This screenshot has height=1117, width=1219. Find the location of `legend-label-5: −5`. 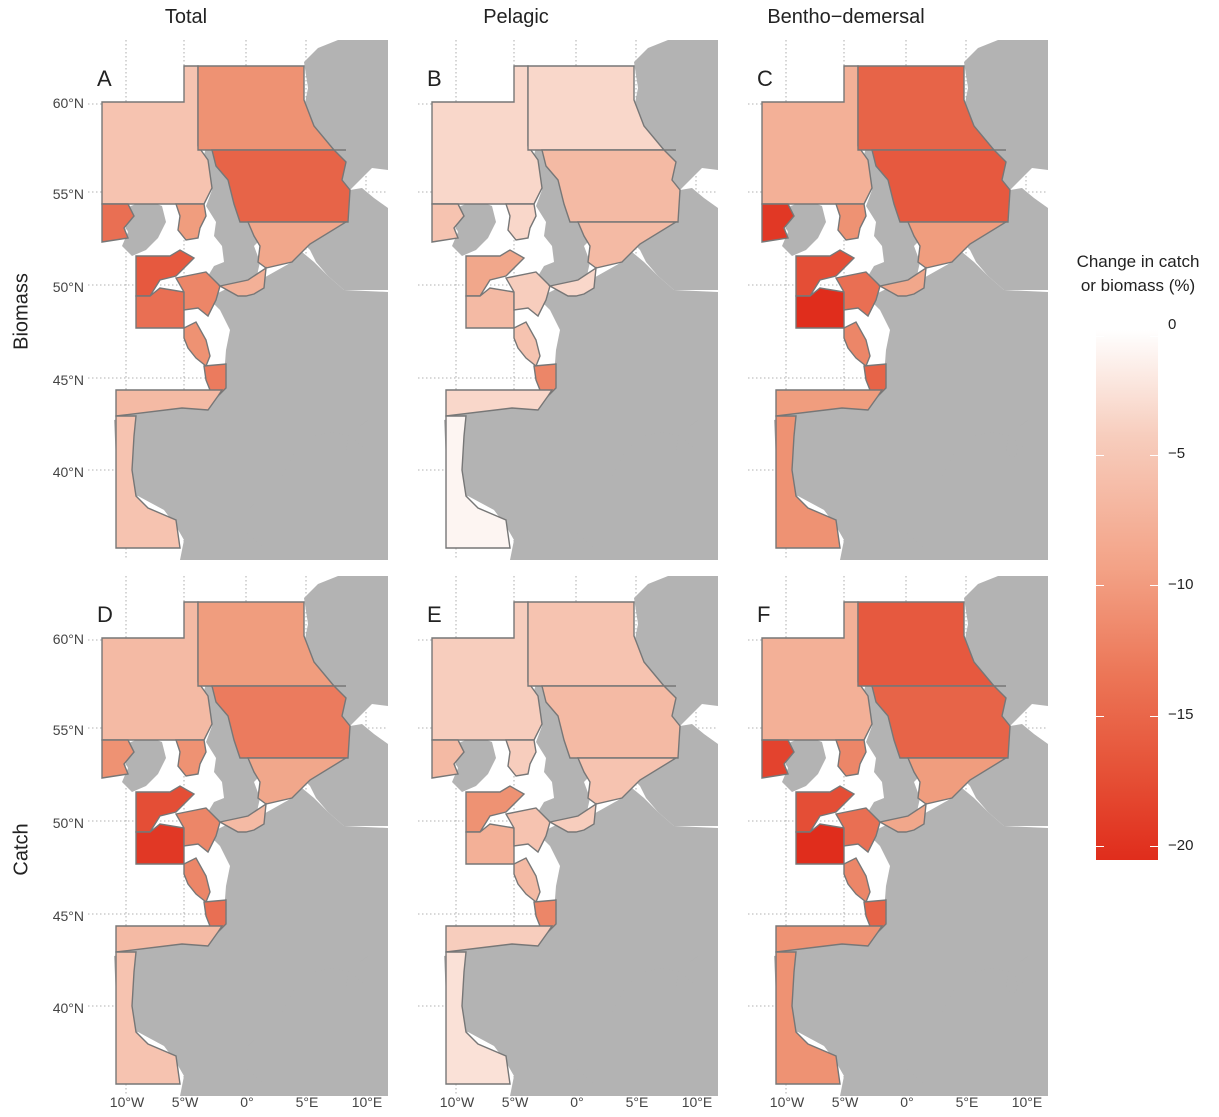

legend-label-5: −5 is located at coordinates (1177, 453).